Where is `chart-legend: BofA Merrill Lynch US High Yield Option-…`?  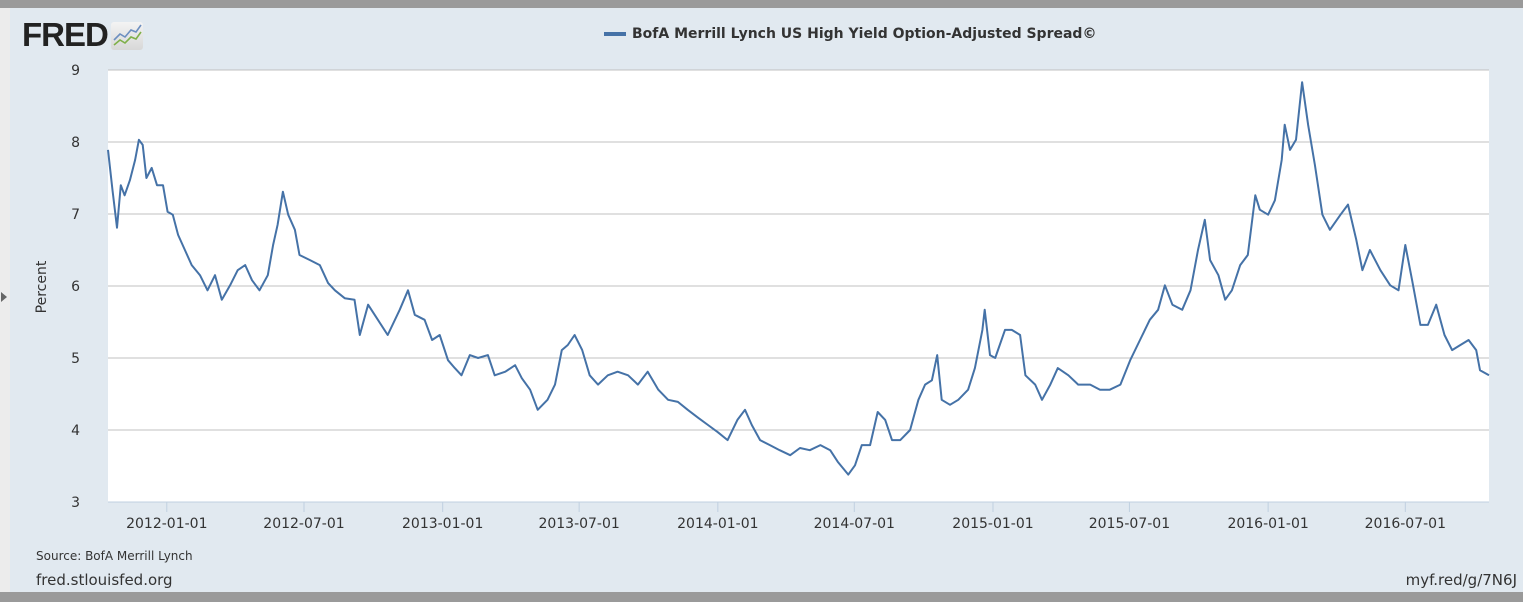 chart-legend: BofA Merrill Lynch US High Yield Option-… is located at coordinates (850, 34).